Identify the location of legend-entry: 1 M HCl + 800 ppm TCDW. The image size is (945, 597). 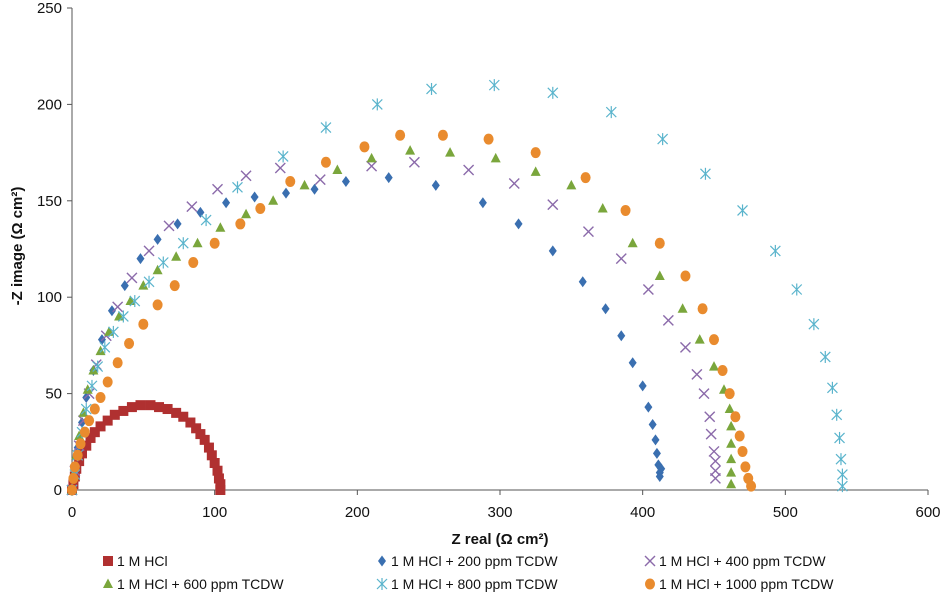
(467, 584).